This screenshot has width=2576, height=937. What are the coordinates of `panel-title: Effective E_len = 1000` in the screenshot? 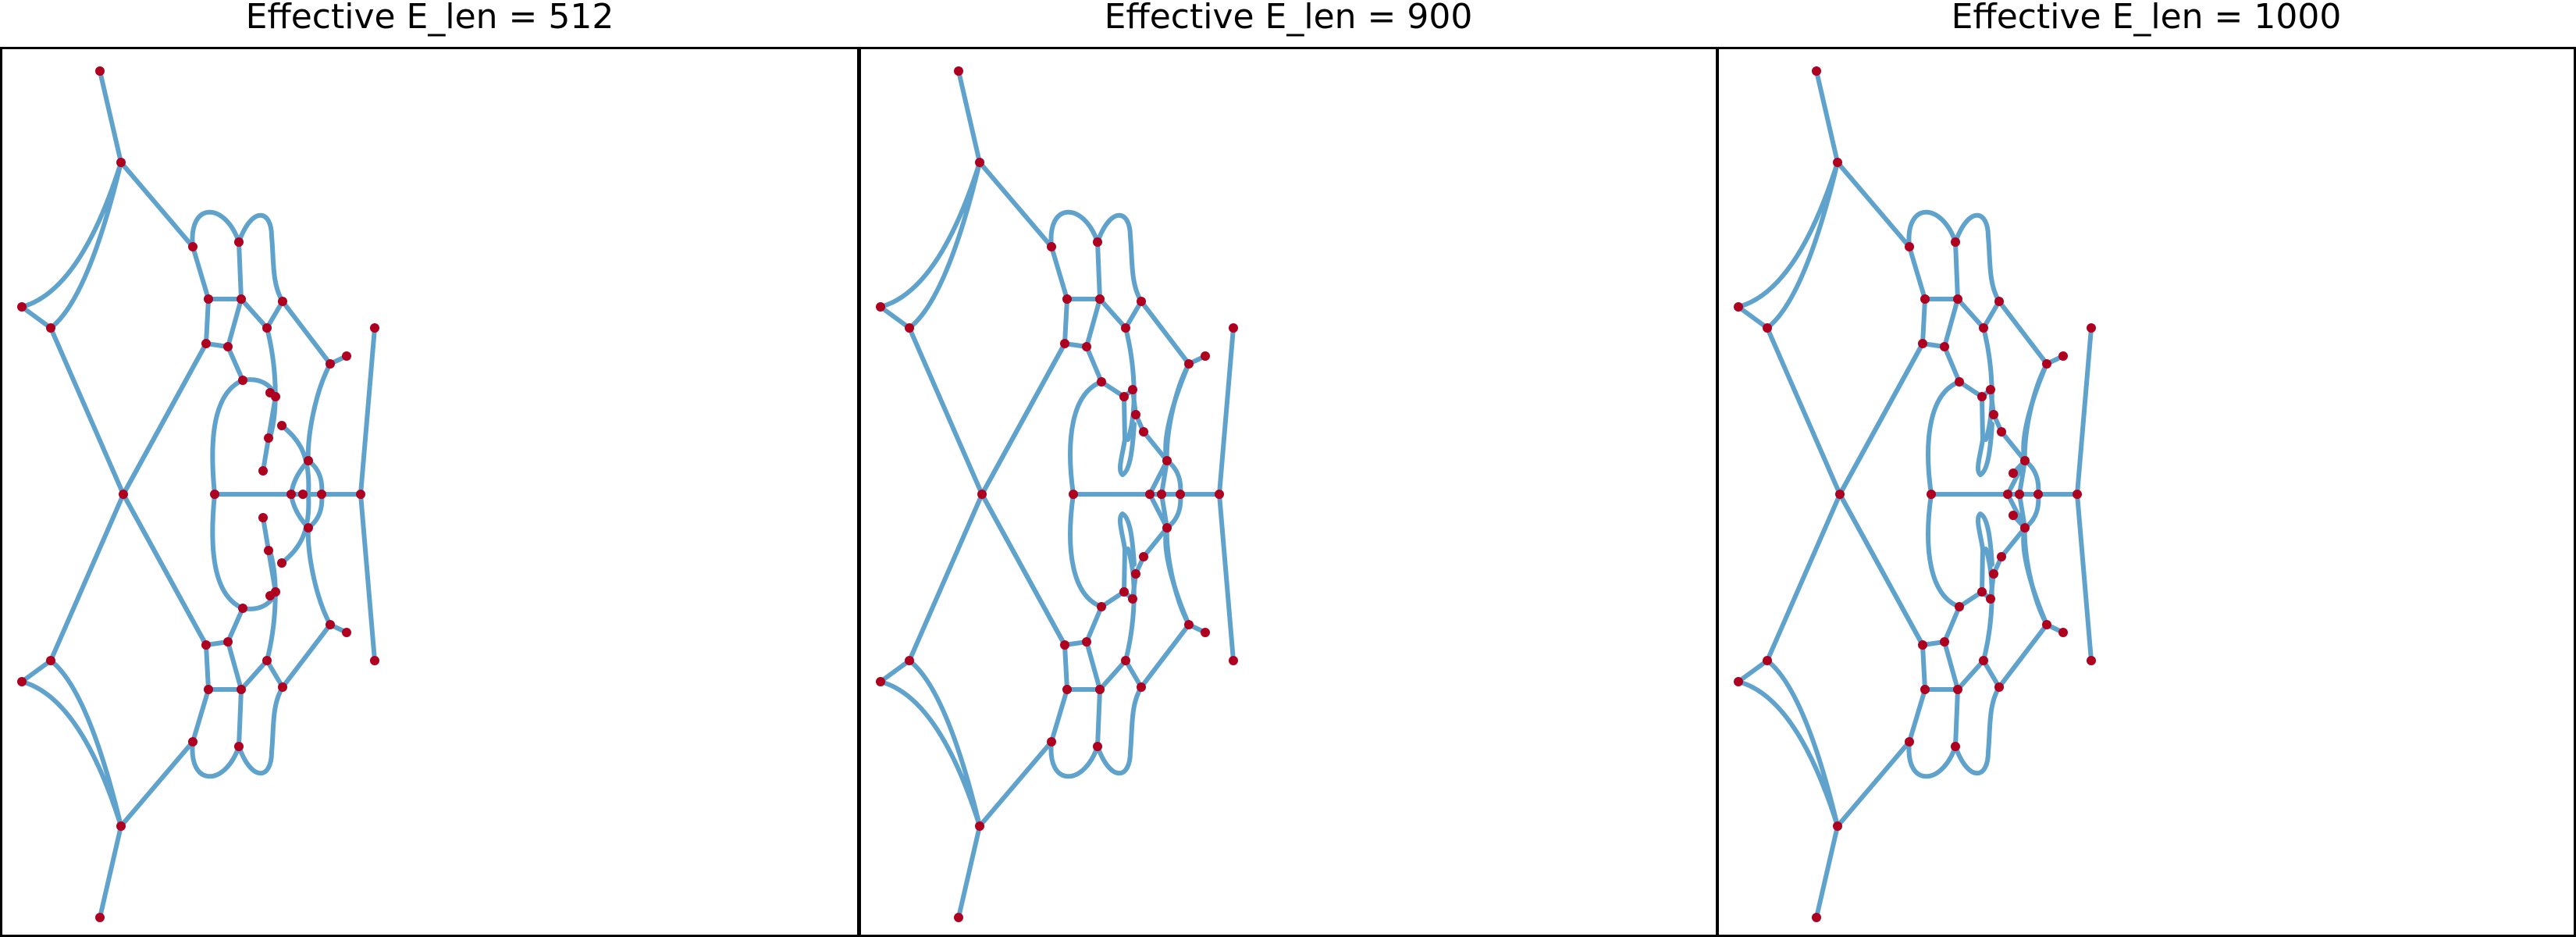 It's located at (2146, 18).